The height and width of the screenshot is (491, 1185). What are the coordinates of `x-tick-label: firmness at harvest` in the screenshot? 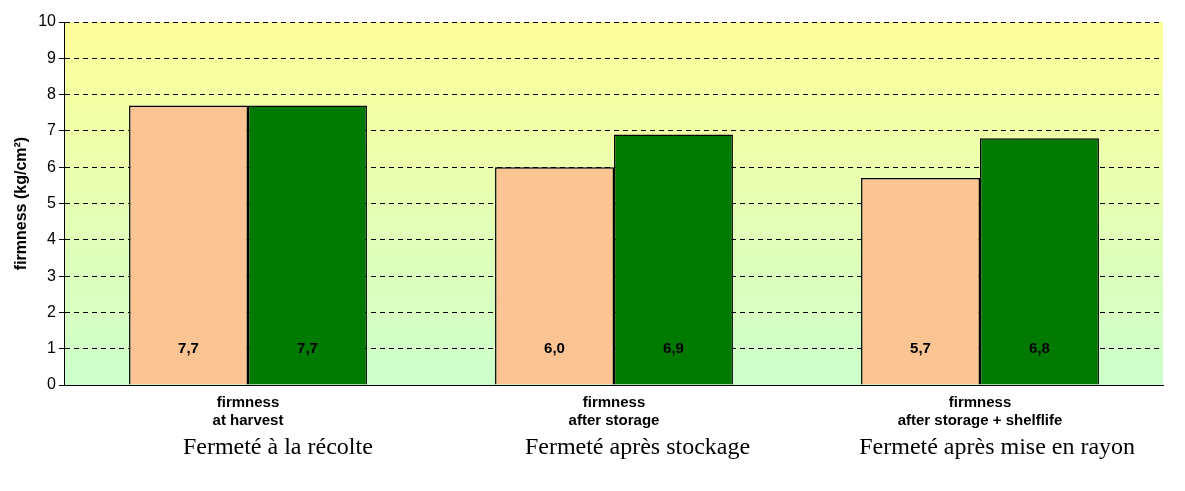 It's located at (248, 411).